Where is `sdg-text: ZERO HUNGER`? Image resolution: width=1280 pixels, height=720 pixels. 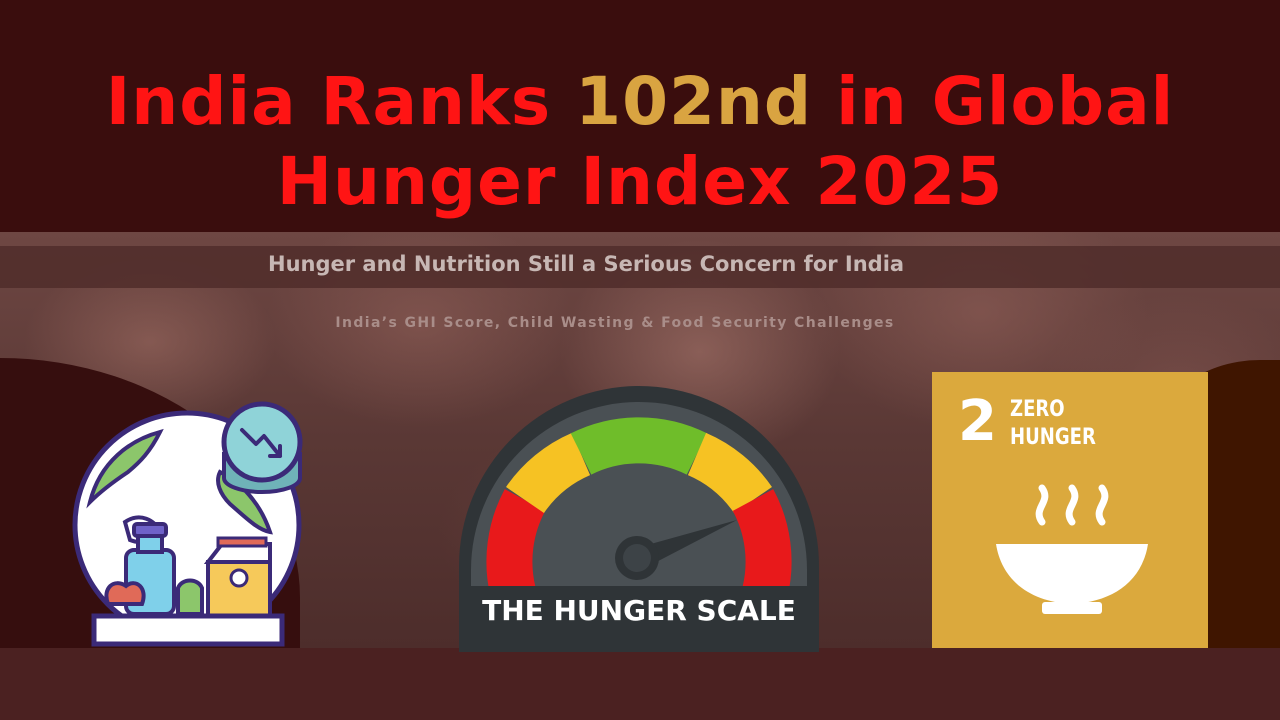 sdg-text: ZERO HUNGER is located at coordinates (1053, 423).